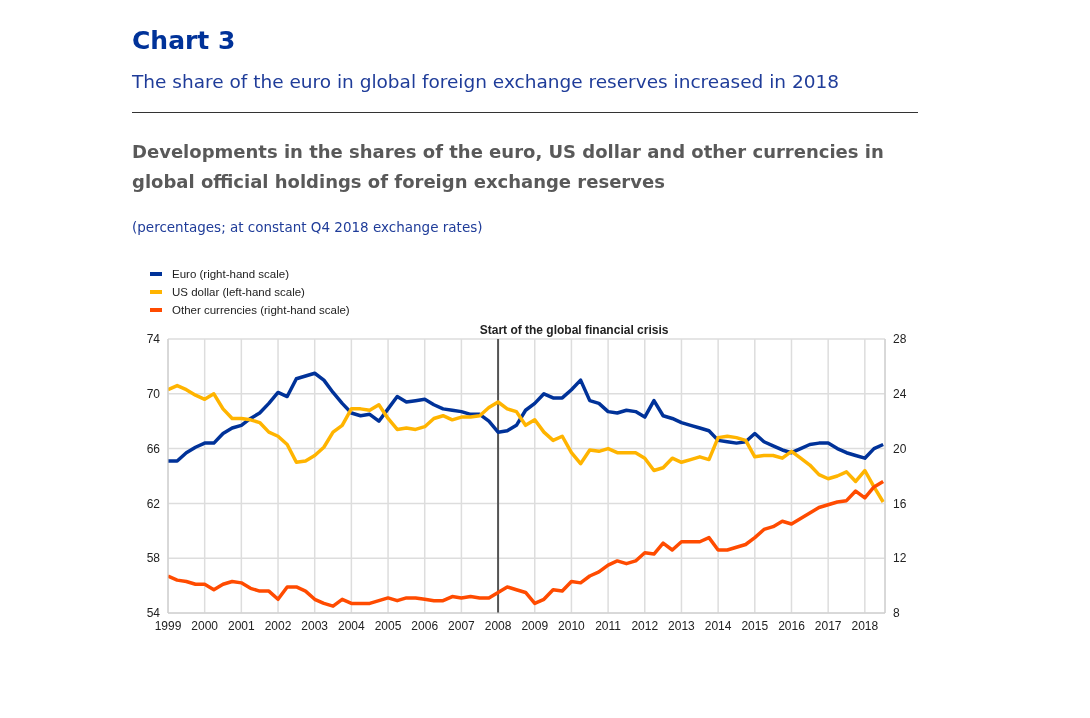 This screenshot has width=1090, height=718. I want to click on x-tick-label: 2017, so click(828, 625).